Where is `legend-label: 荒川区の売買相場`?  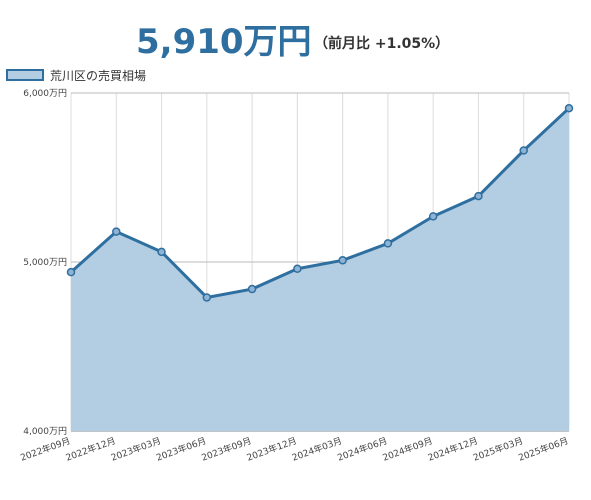
legend-label: 荒川区の売買相場 is located at coordinates (98, 75).